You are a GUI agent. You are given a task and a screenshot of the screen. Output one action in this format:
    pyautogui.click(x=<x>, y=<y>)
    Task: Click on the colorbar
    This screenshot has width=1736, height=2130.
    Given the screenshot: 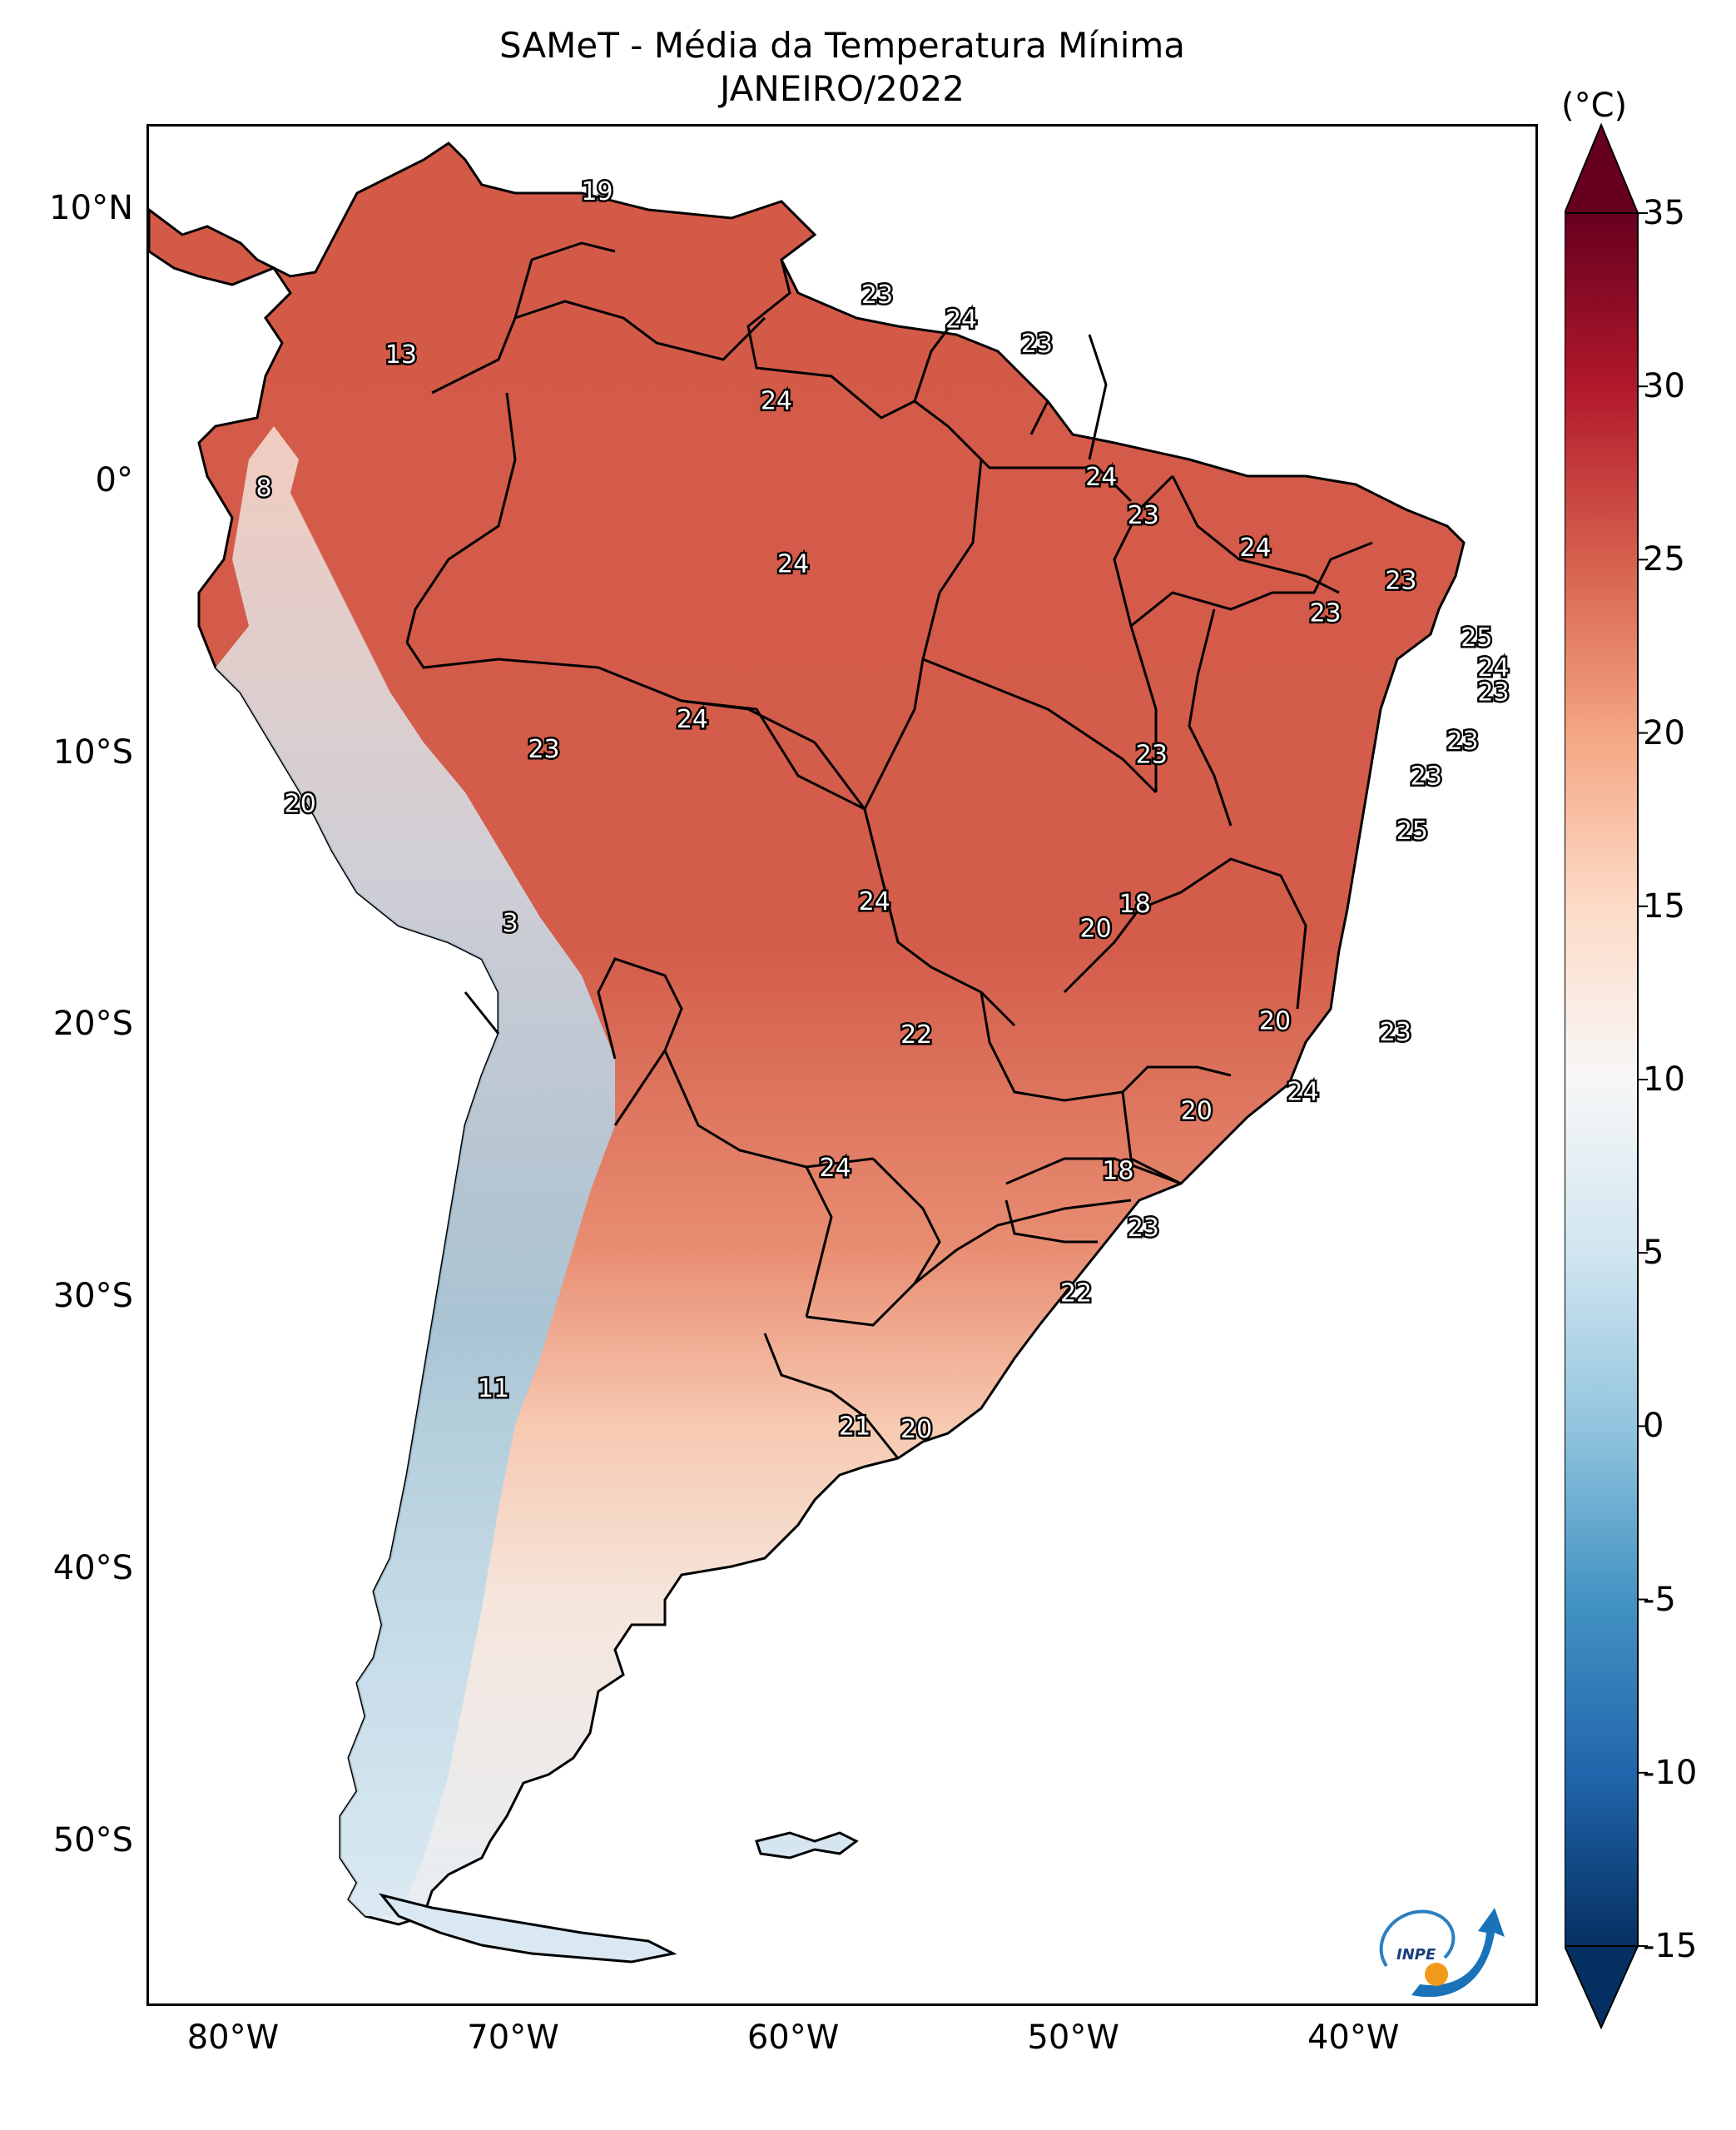 What is the action you would take?
    pyautogui.click(x=1606, y=1076)
    